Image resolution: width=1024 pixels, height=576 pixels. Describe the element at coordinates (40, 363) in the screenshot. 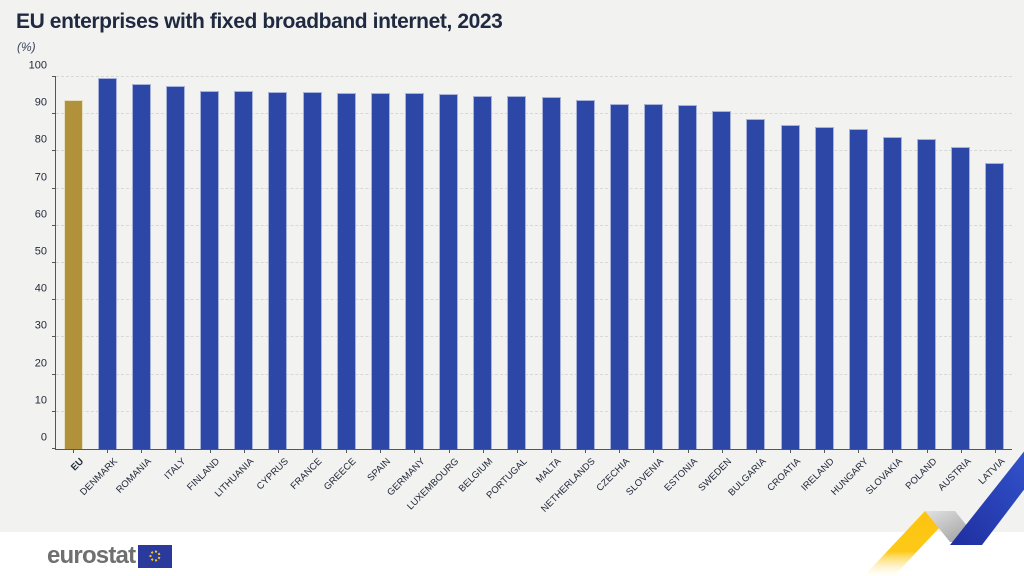

I see `y-tick-label-20: 20` at that location.